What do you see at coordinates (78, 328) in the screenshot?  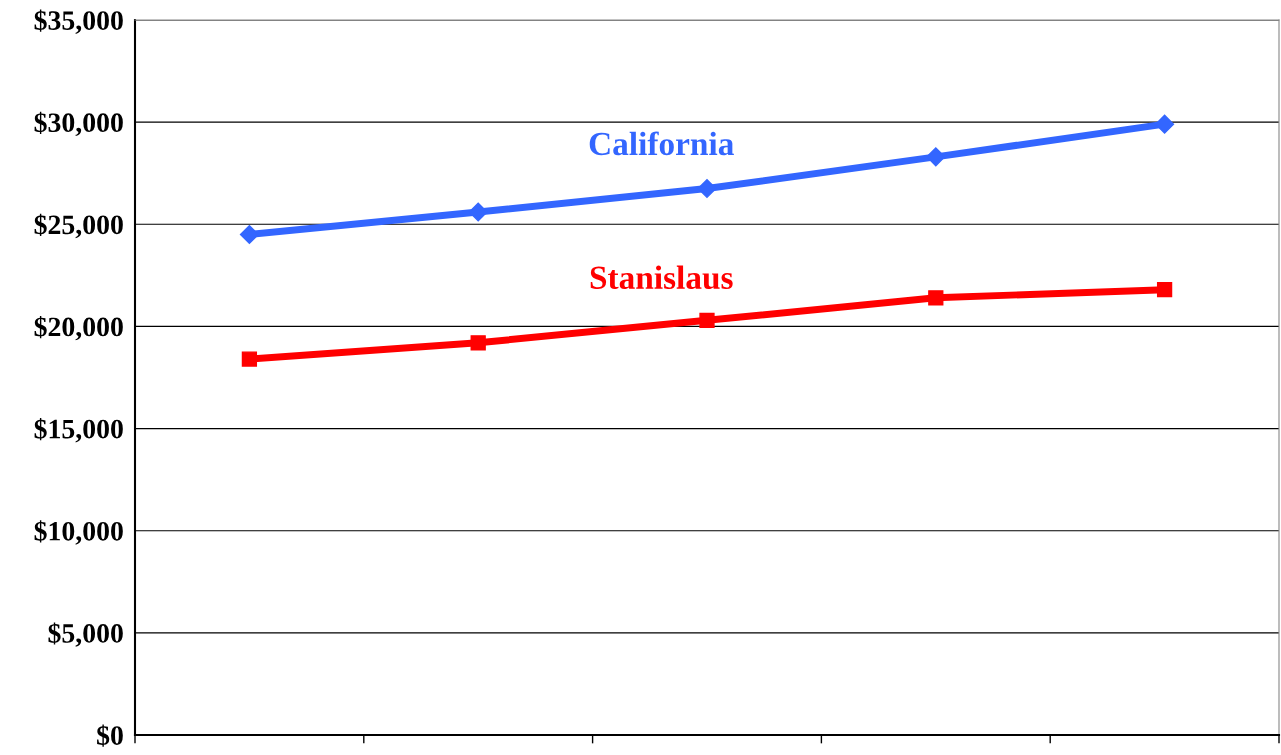 I see `y-tick-label: $20,000` at bounding box center [78, 328].